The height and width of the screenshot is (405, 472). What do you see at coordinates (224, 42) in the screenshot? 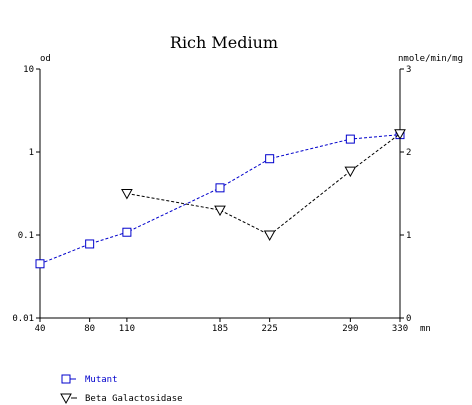
I see `chart-title: Rich Medium` at bounding box center [224, 42].